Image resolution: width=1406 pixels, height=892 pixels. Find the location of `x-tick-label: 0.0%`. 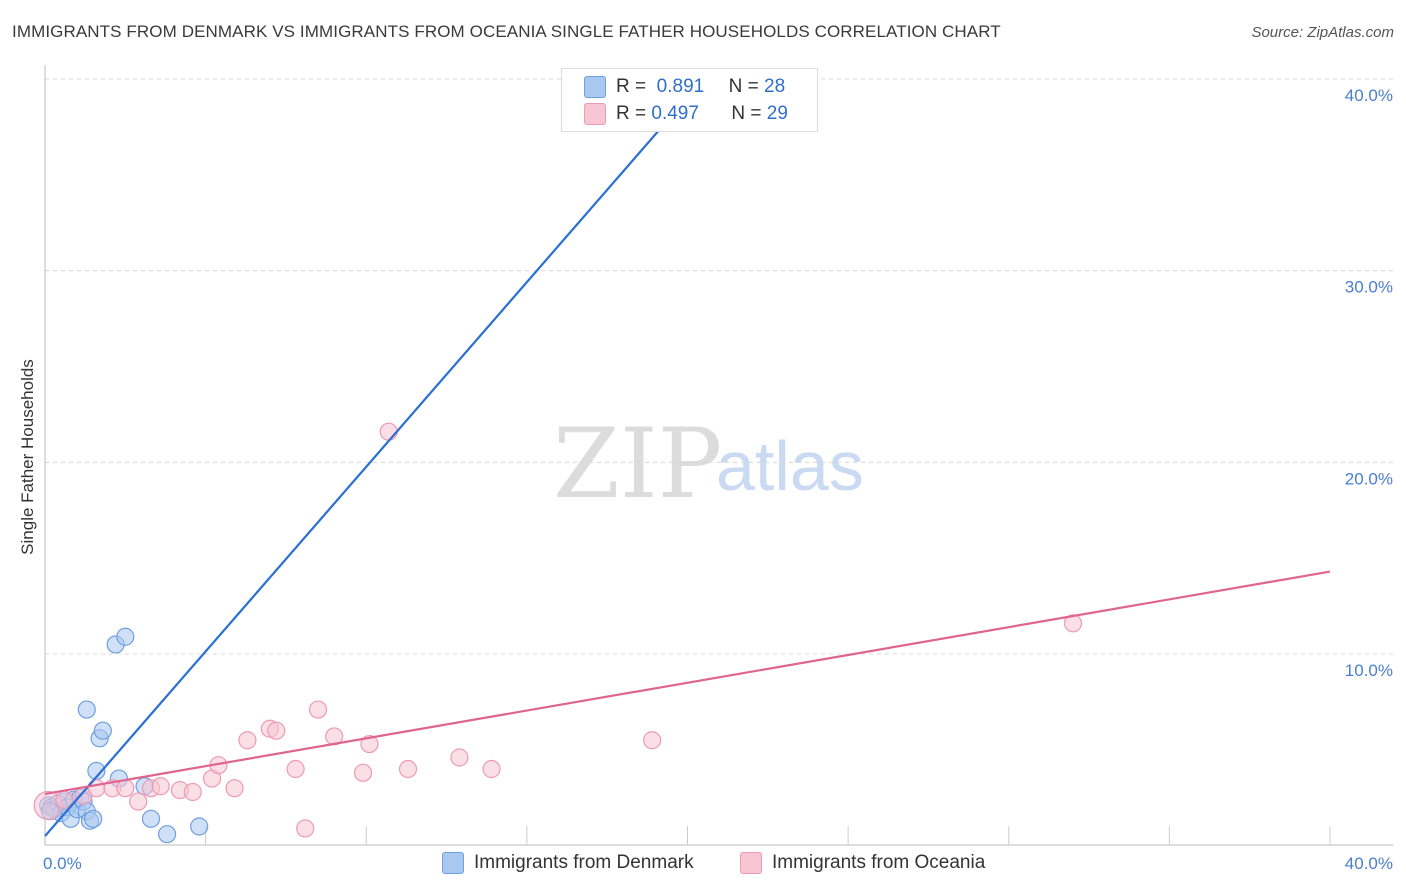

x-tick-label: 0.0% is located at coordinates (62, 863).